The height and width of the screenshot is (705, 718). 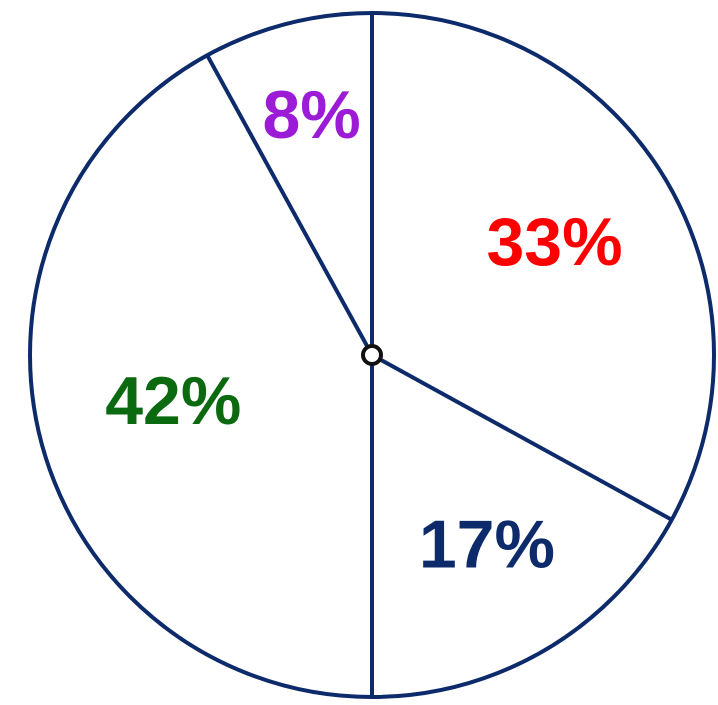 I want to click on slice-label: 8%, so click(x=311, y=115).